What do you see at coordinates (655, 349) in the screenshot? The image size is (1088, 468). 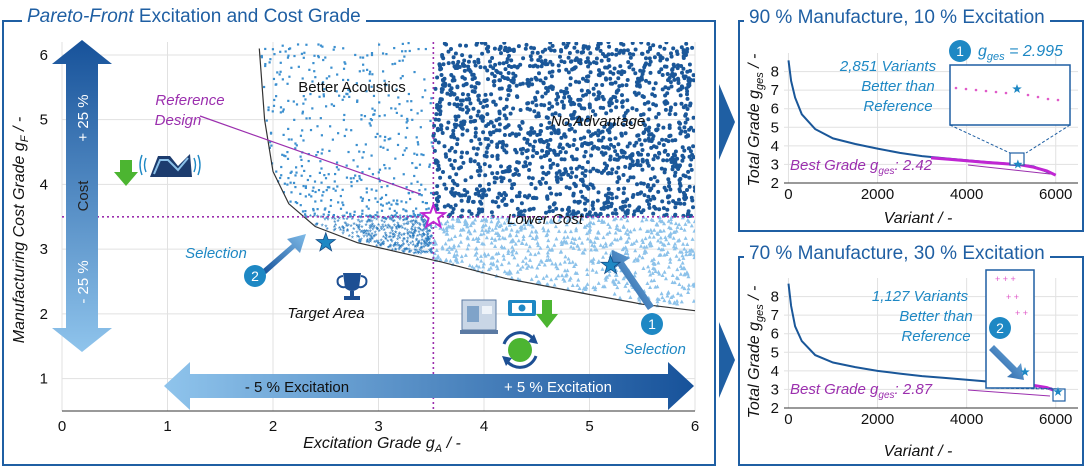 I see `selection-1-label: Selection` at bounding box center [655, 349].